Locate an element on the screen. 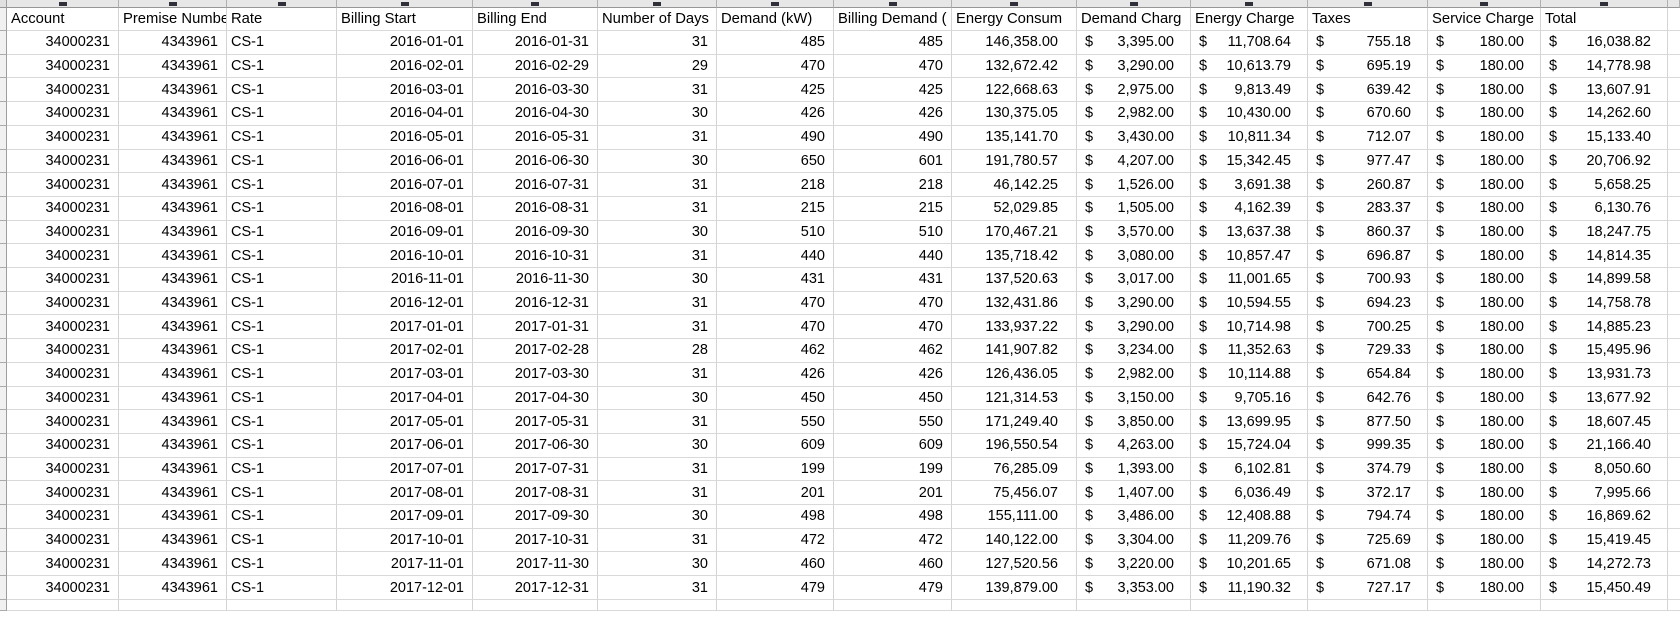 This screenshot has height=618, width=1680. cell-energy_consumption: 135,141.70 is located at coordinates (1014, 137).